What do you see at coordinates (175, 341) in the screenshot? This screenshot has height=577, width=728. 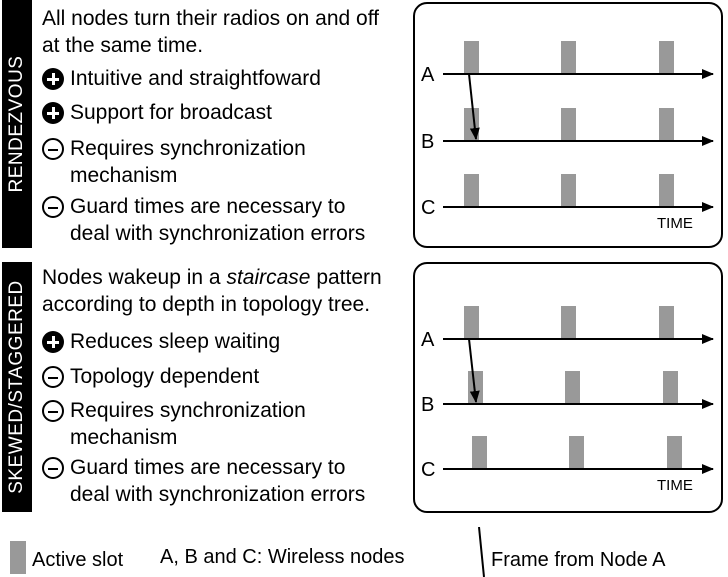 I see `point-text: Reduces sleep waiting` at bounding box center [175, 341].